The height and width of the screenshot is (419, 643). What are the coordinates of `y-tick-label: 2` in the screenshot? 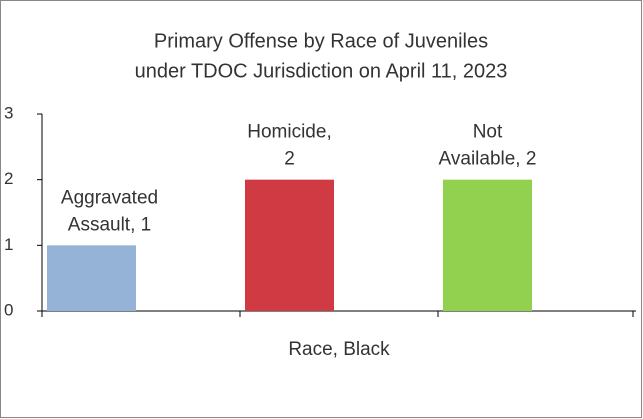 It's located at (8, 178).